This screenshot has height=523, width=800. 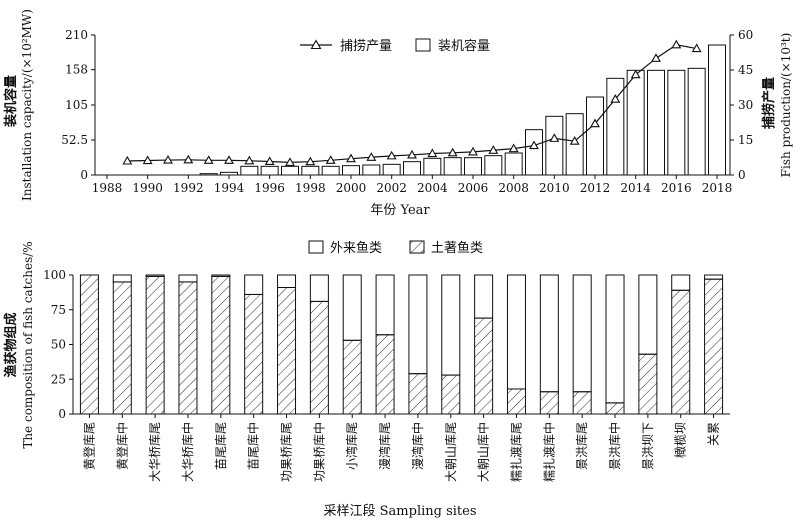 I want to click on legend-label-native: 土著鱼类, so click(x=457, y=248).